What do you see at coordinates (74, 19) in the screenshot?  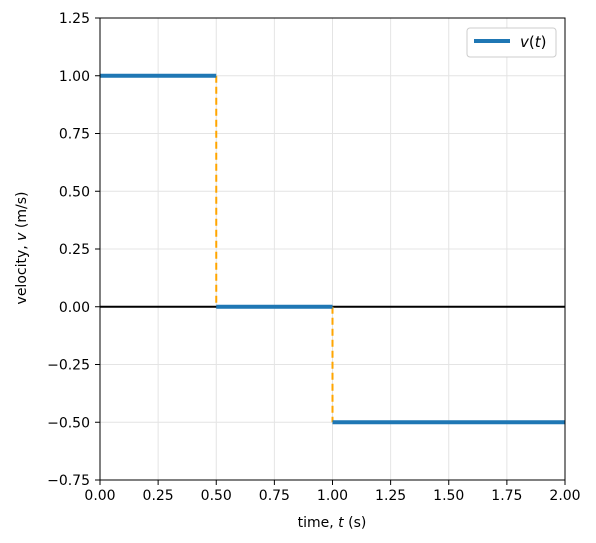 I see `y-tick-label: 1.25` at bounding box center [74, 19].